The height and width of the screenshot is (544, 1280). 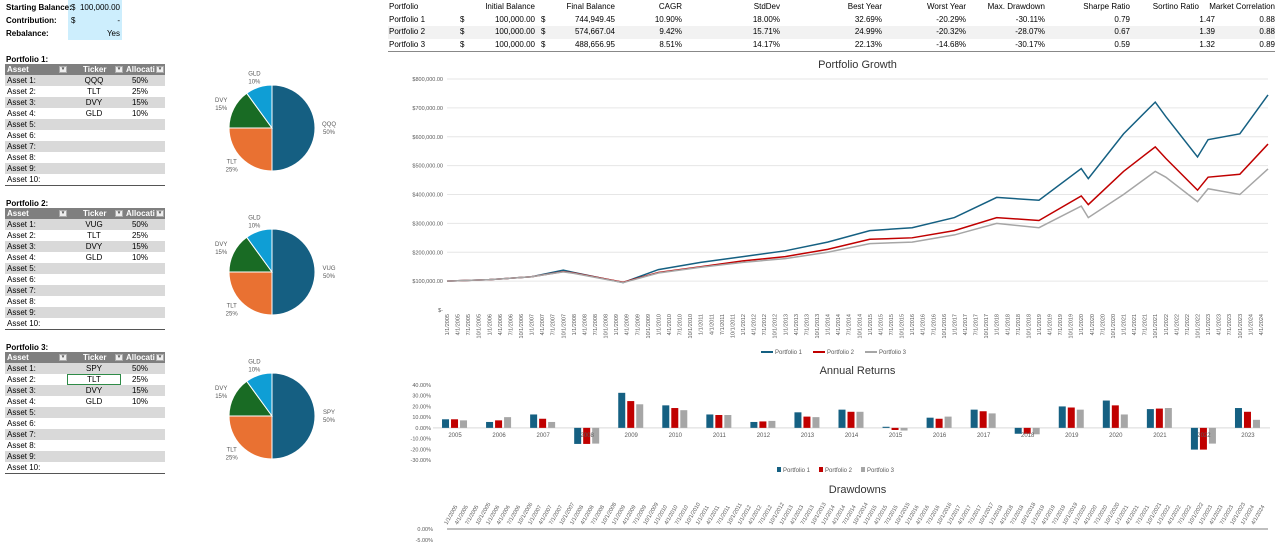 I want to click on pie-label: GLD, so click(x=254, y=219).